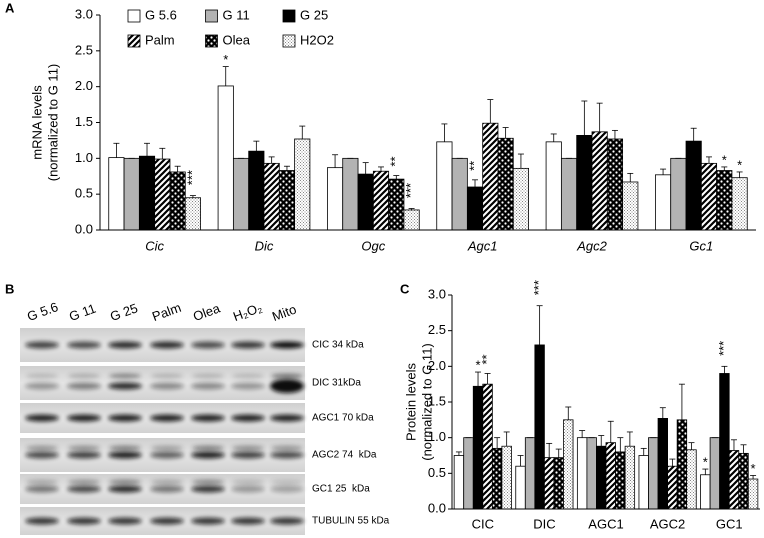  Describe the element at coordinates (437, 472) in the screenshot. I see `y-tick-label: 0.5` at that location.